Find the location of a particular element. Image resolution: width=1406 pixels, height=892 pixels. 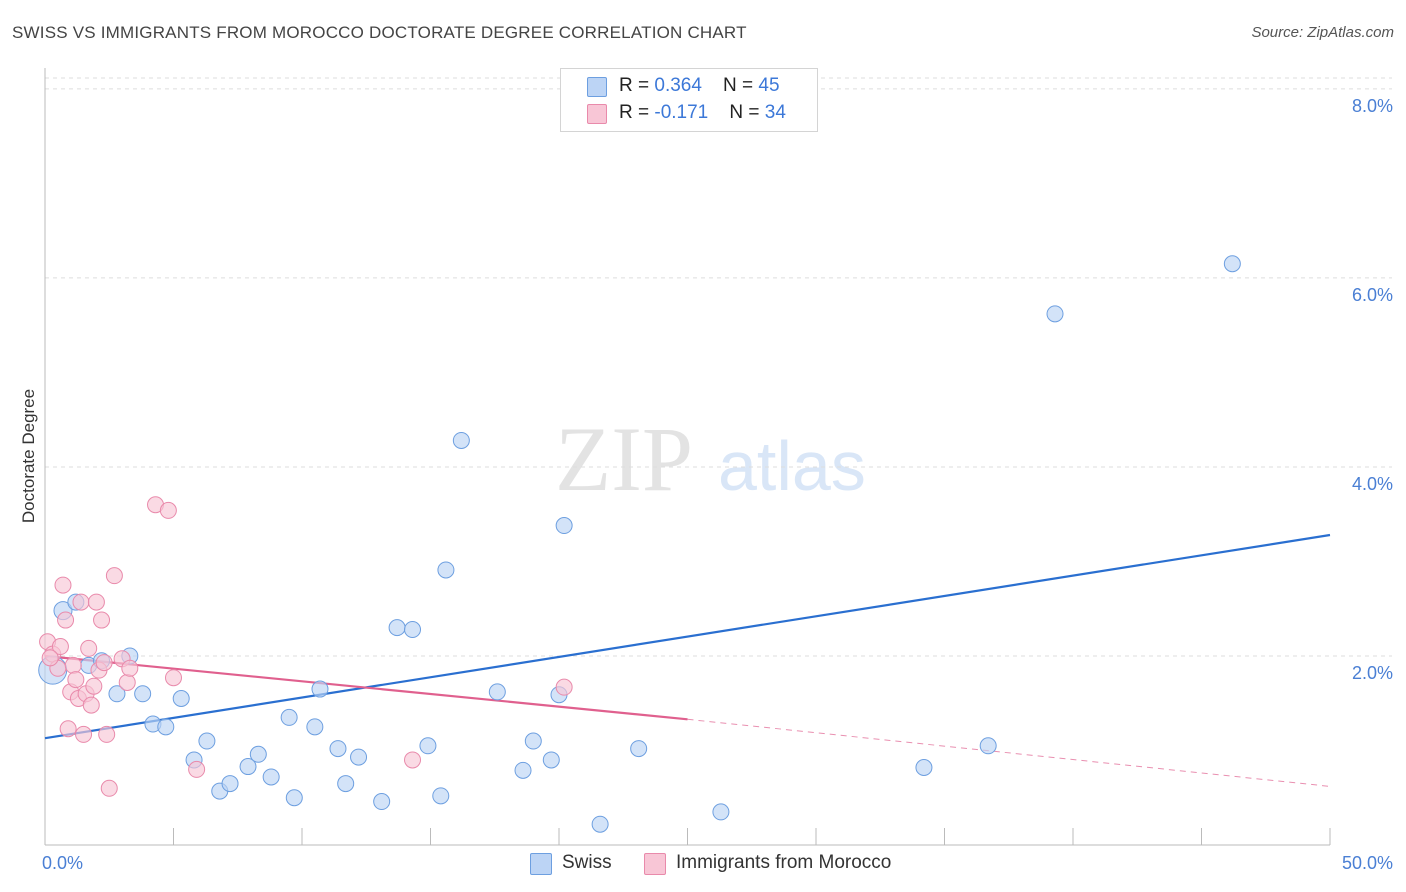

legend-n-value: 45 is located at coordinates (769, 85).